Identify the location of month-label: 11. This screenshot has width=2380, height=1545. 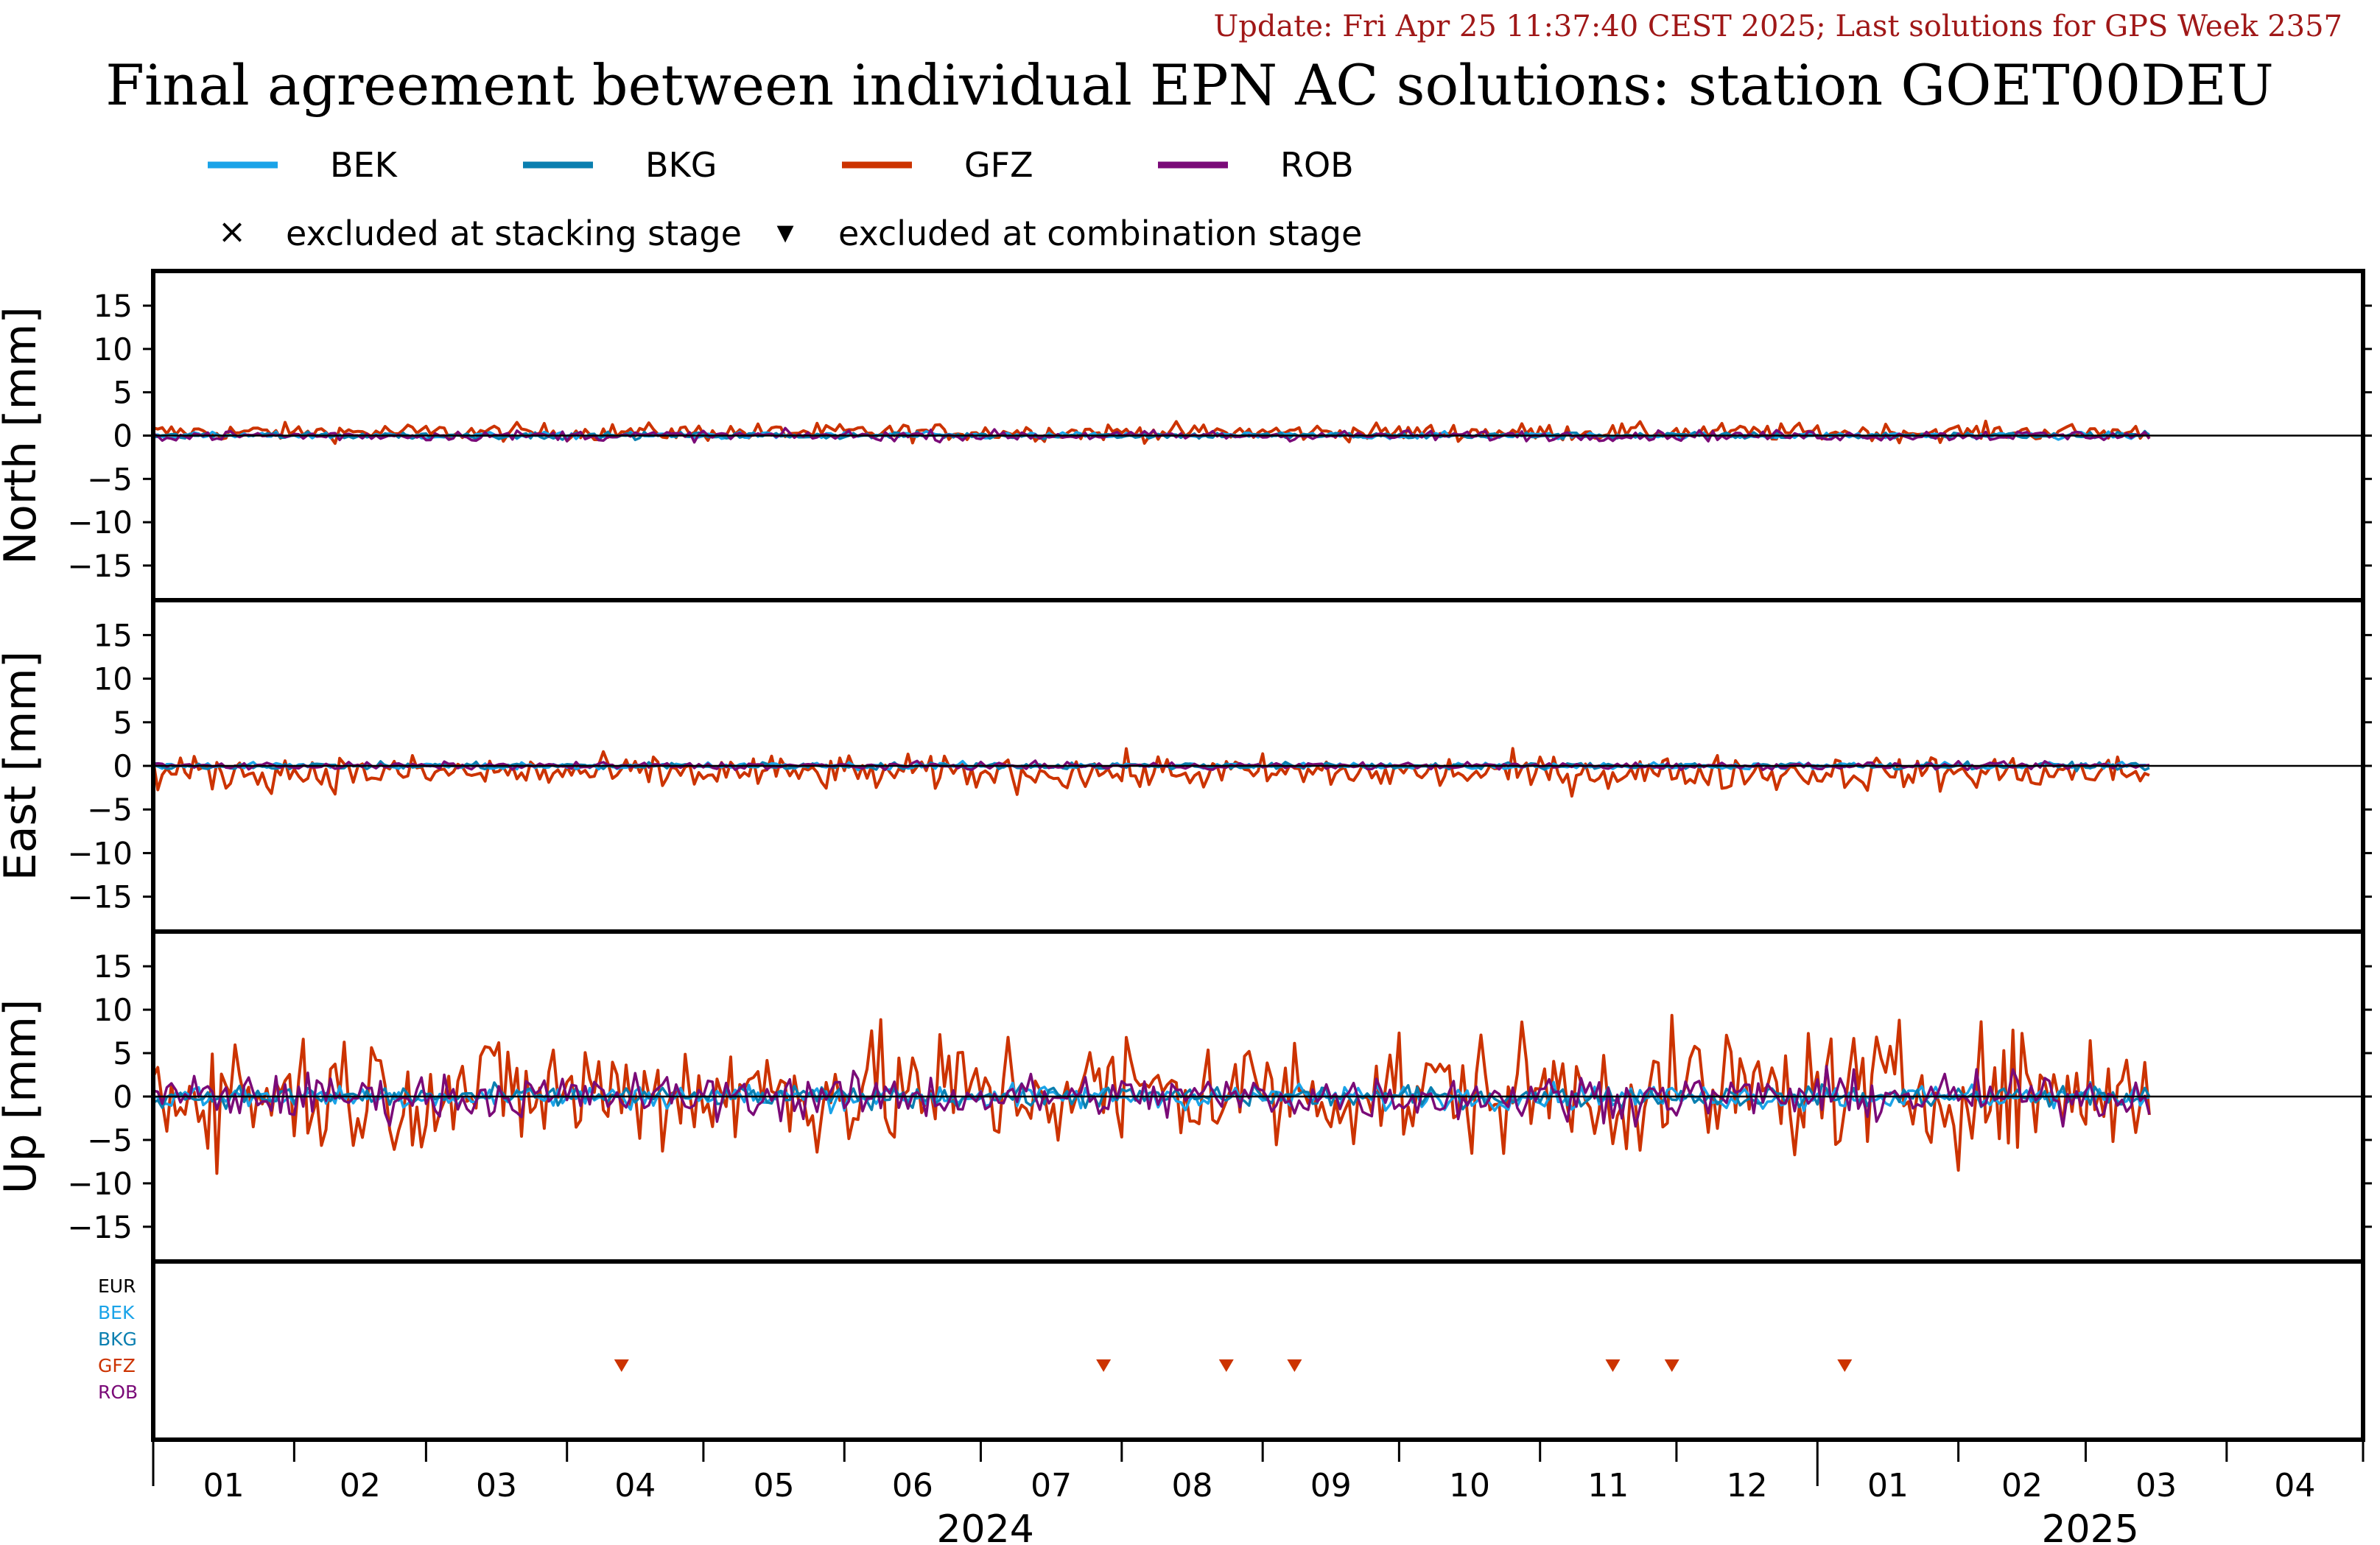
(1608, 1485).